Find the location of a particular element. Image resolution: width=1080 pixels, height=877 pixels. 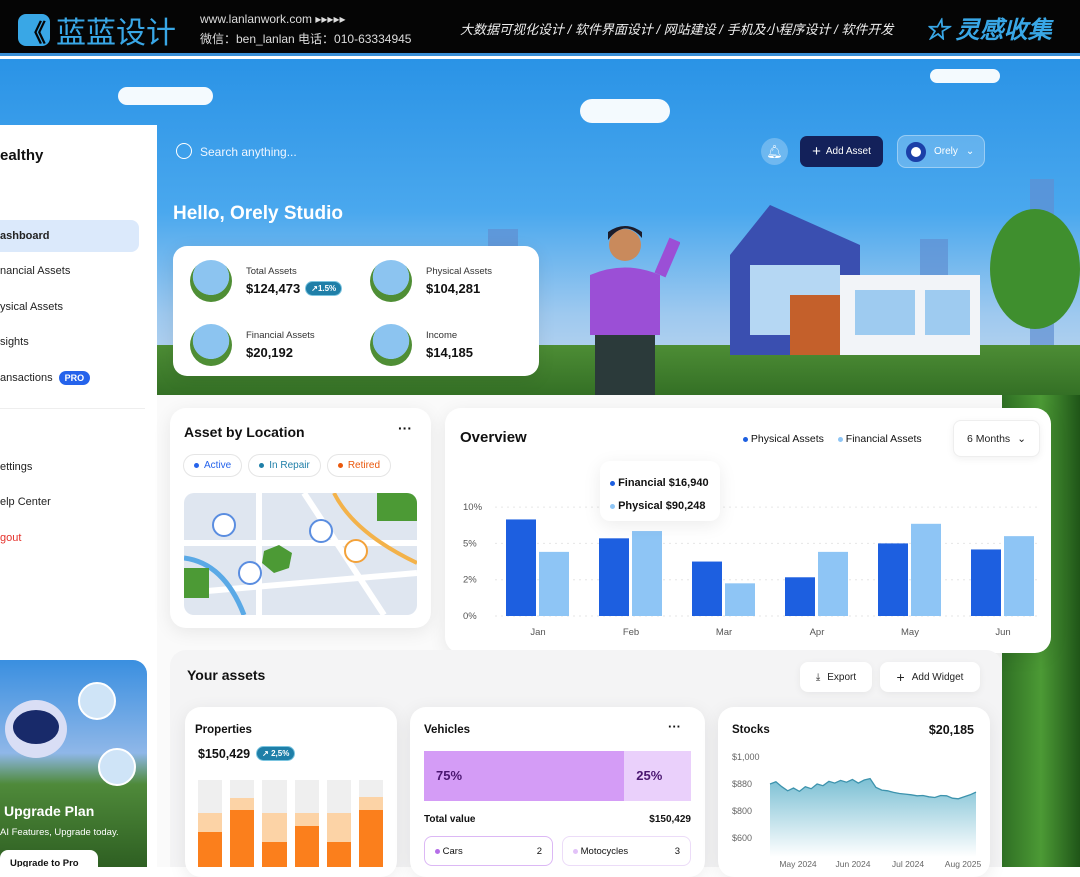

y-tick-label: 5% is located at coordinates (470, 543).